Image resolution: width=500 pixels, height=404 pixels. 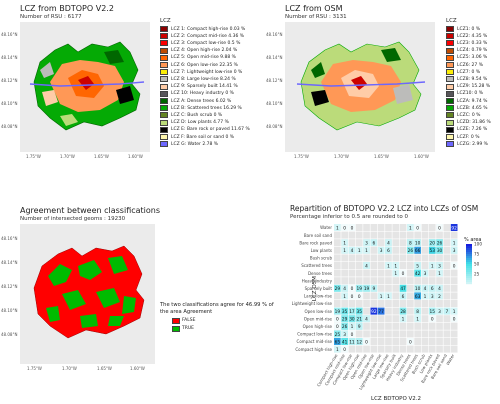 I want to click on lon-tick: 1.70°W, so click(x=67, y=156).